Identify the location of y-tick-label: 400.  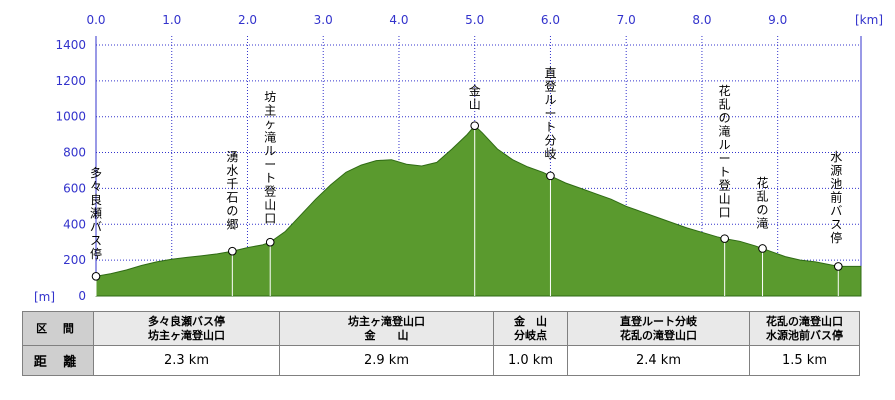
(74, 224).